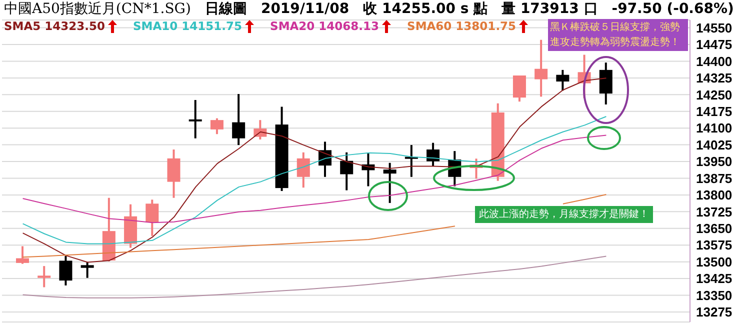 This screenshot has width=740, height=326. What do you see at coordinates (461, 26) in the screenshot?
I see `text: SMA60 13801.75` at bounding box center [461, 26].